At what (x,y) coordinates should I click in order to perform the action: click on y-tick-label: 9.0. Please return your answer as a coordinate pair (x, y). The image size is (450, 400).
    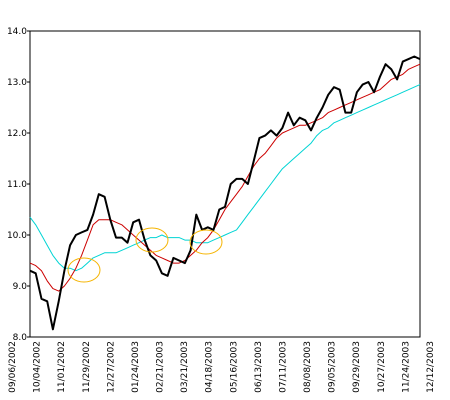
    Looking at the image, I should click on (20, 287).